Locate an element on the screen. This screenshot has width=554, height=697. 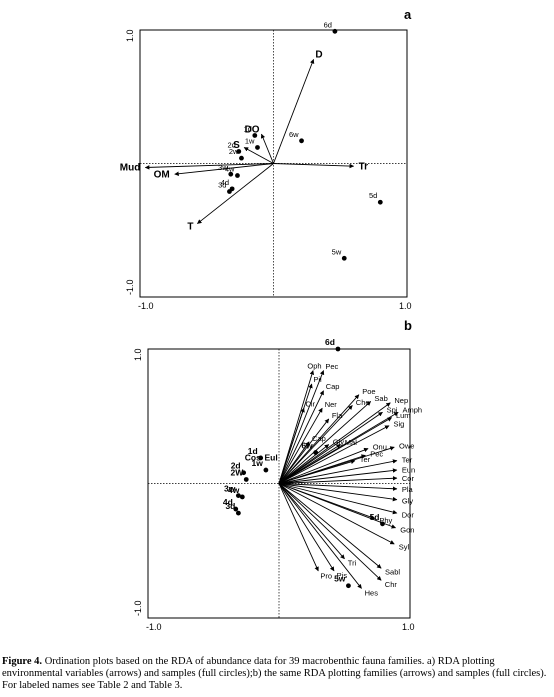
arrow-oph is located at coordinates (296, 427).